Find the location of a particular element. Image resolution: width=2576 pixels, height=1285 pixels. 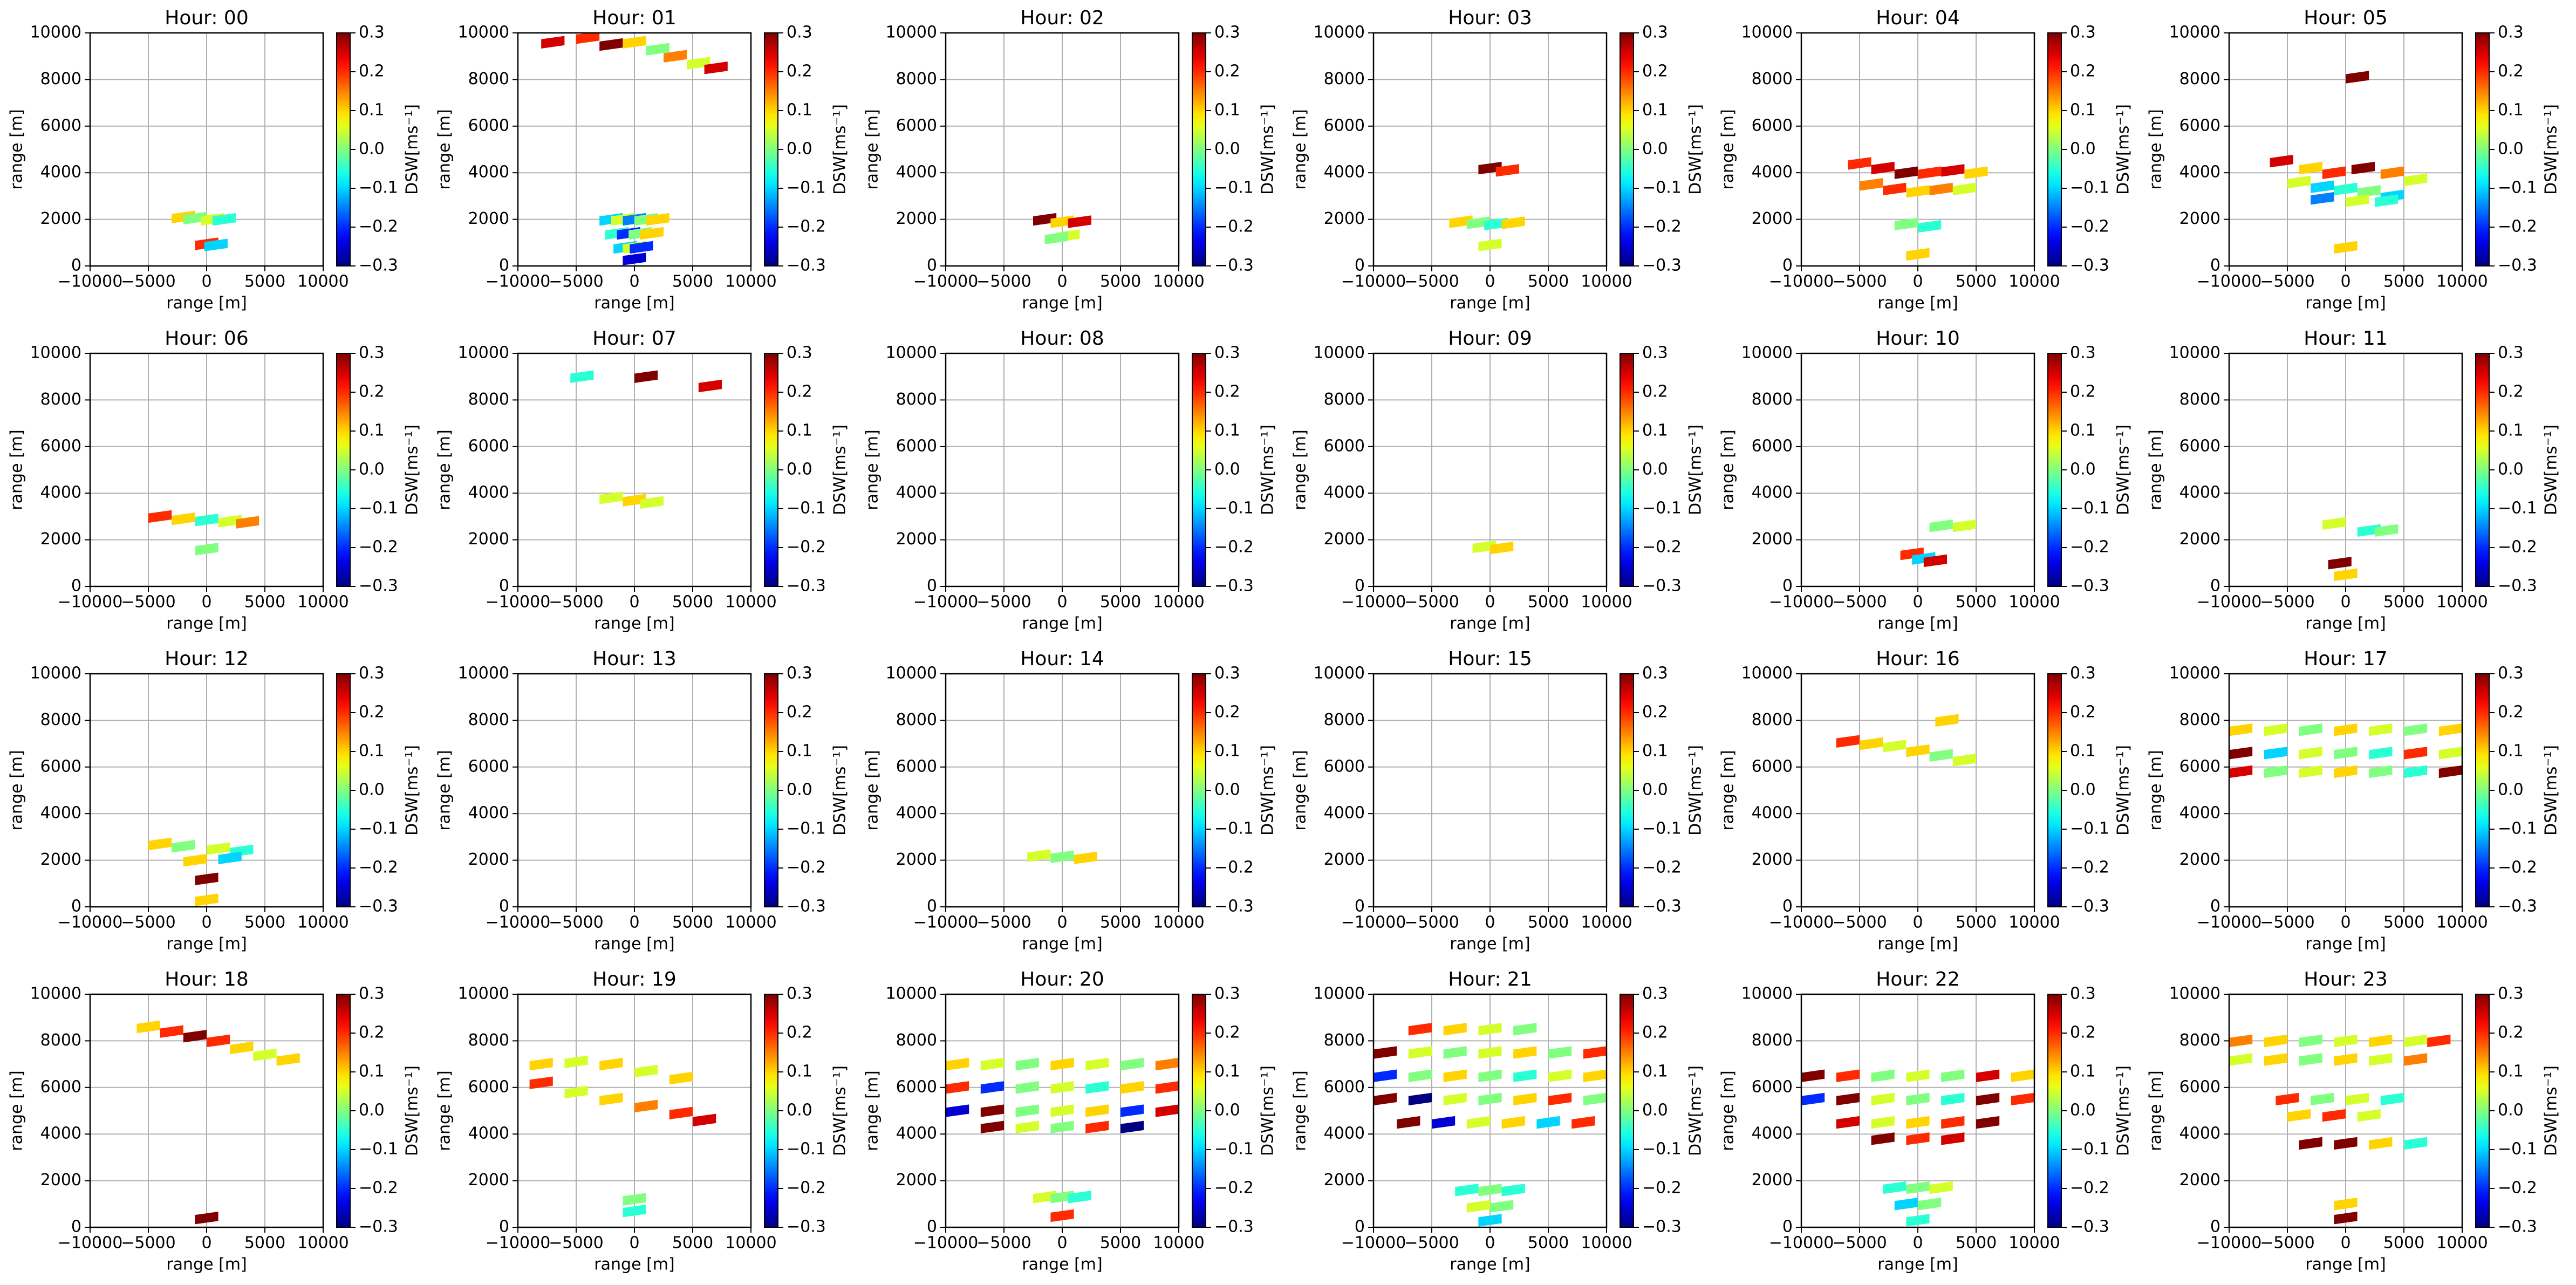

subplot-title: Hour: 06 is located at coordinates (206, 338).